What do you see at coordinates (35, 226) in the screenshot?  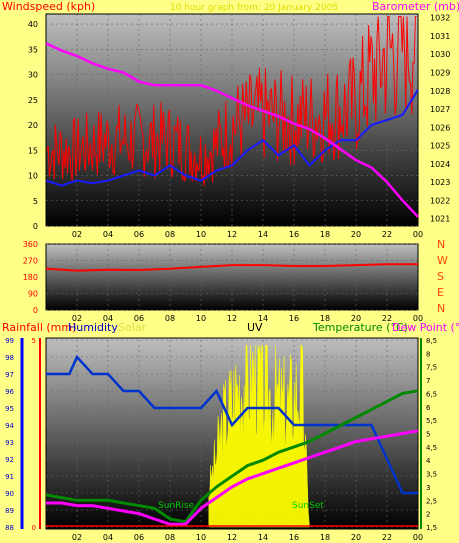 I see `windspeed-tick-label: 0` at bounding box center [35, 226].